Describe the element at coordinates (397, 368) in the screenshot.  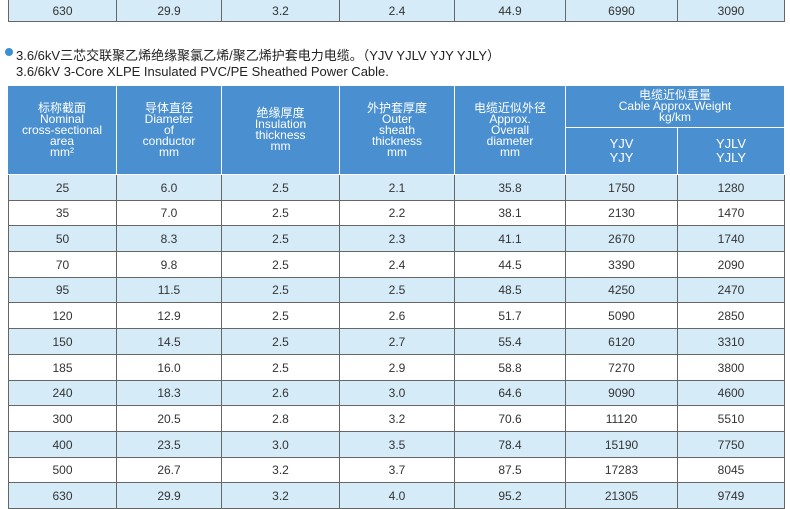
I see `table-cell: 2.9` at that location.